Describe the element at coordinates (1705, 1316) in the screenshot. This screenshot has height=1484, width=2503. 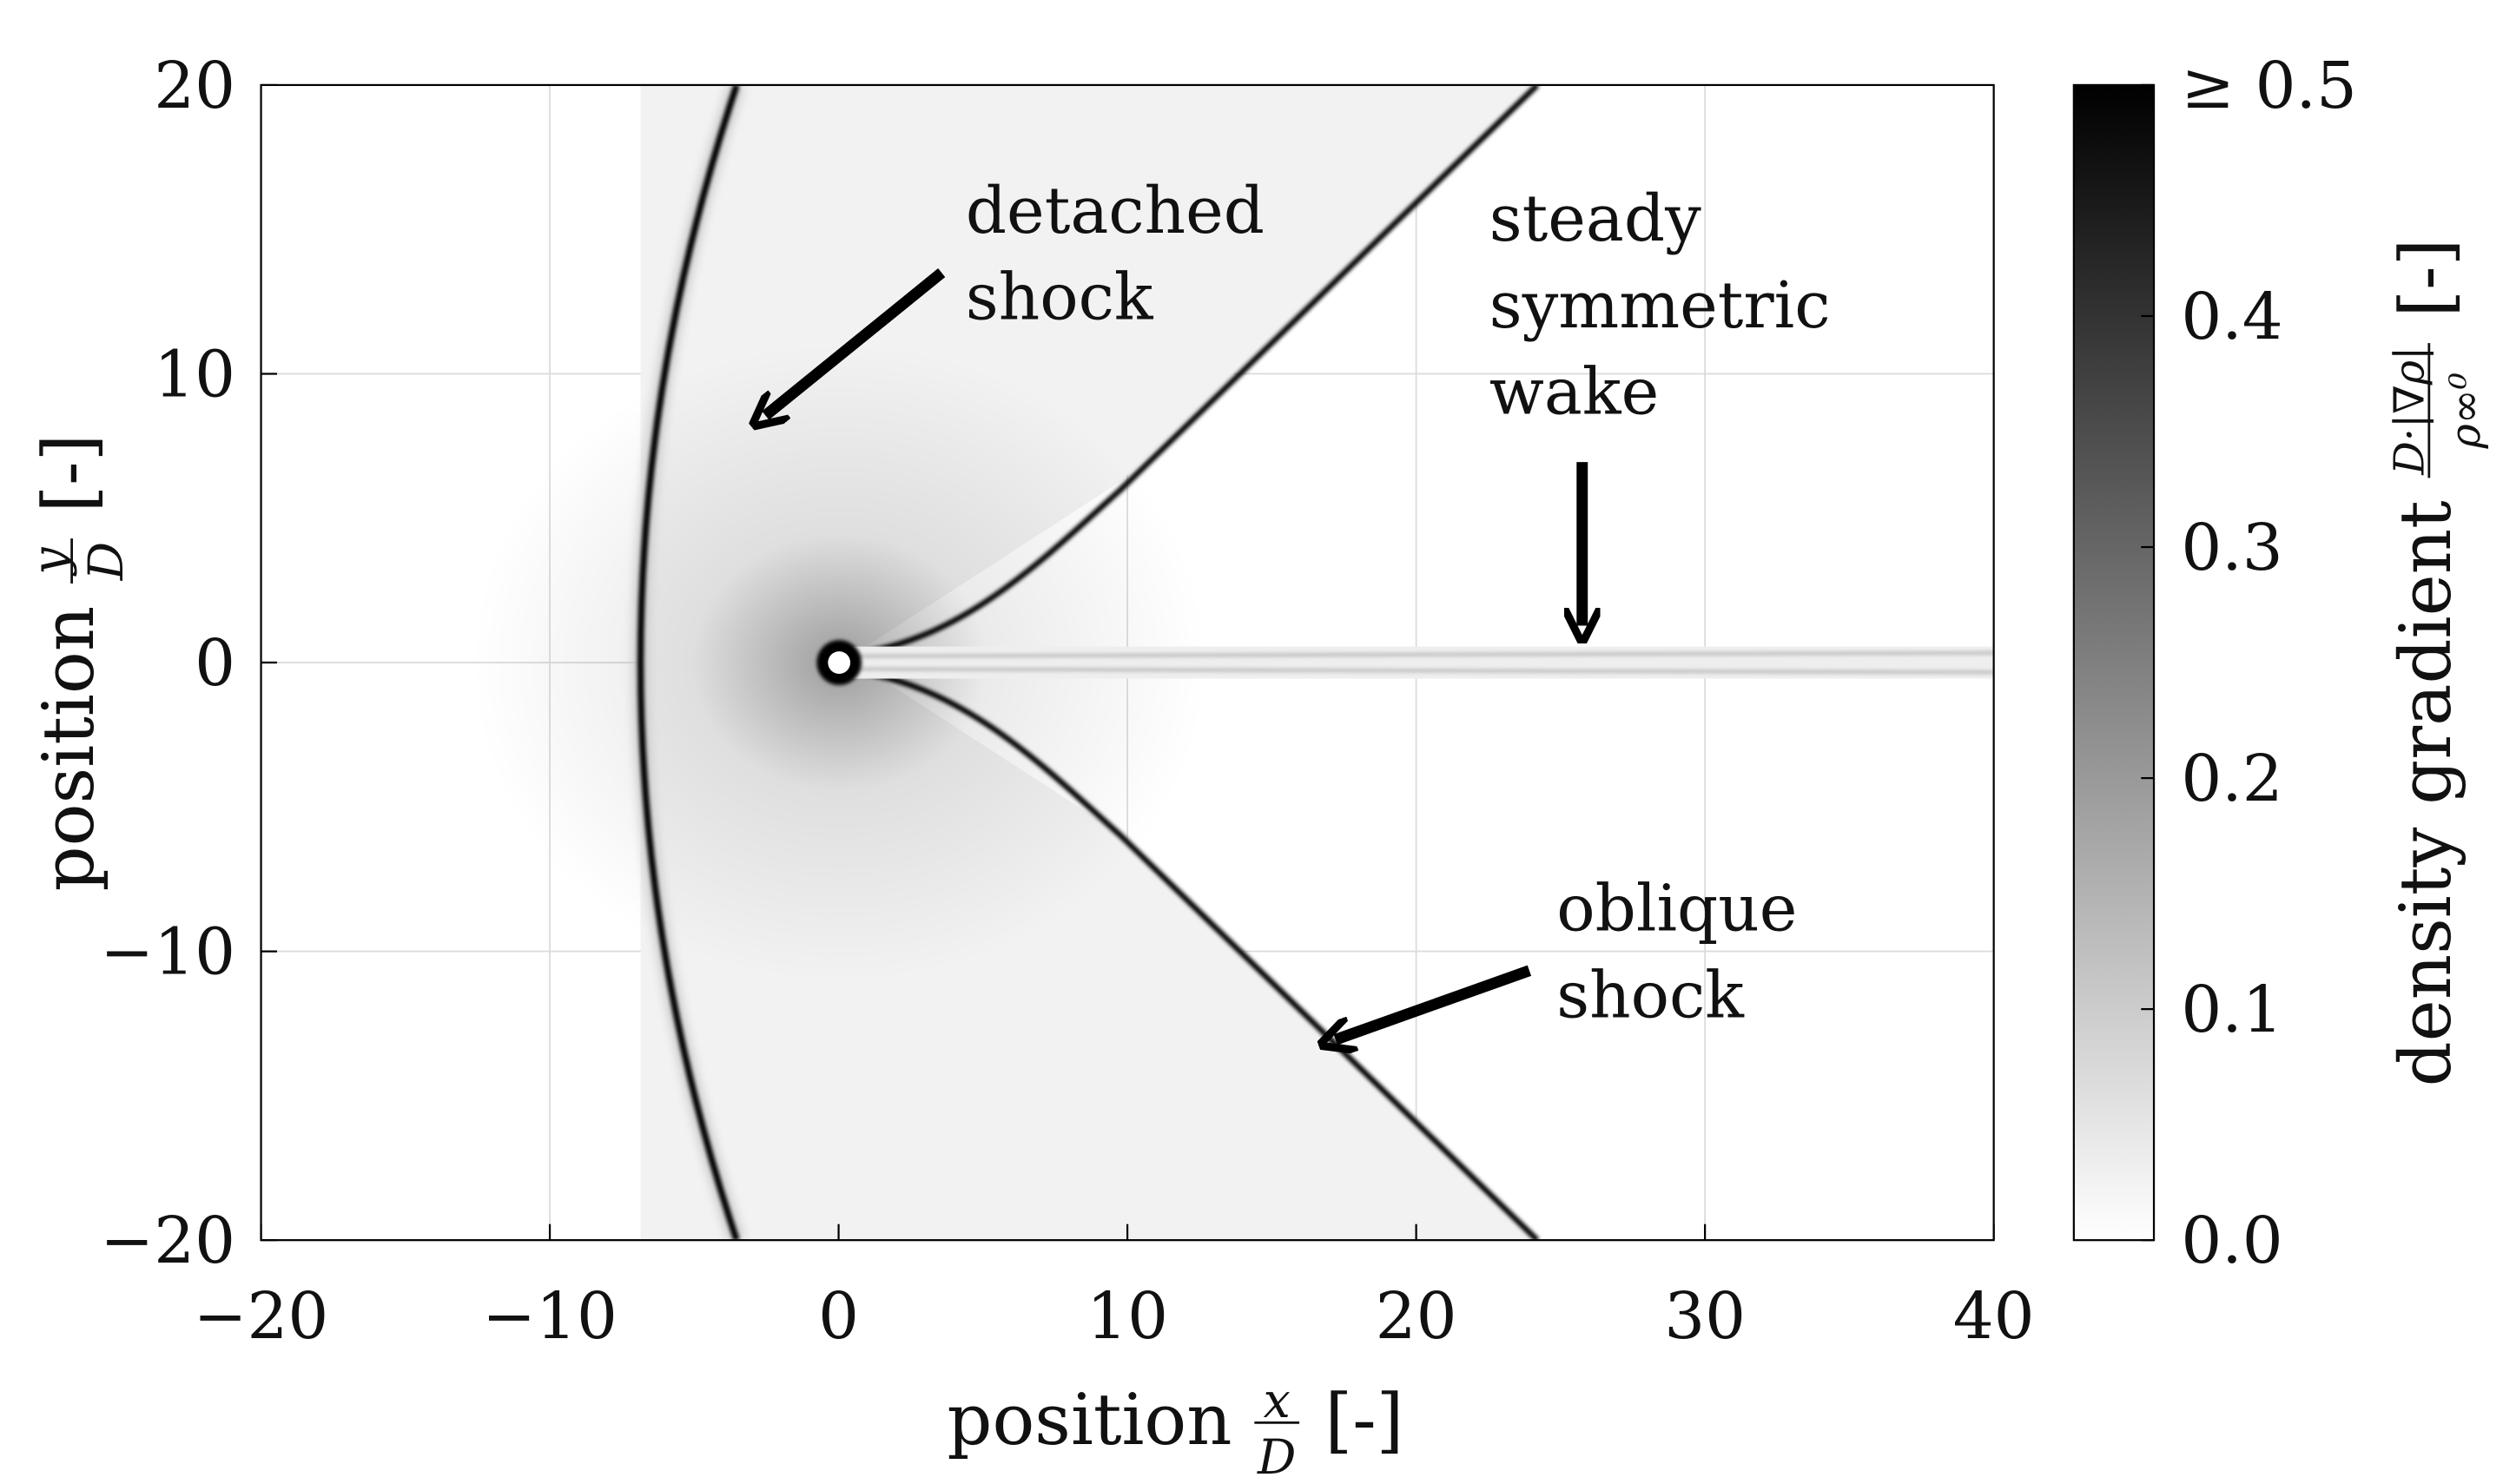
I see `x-tick-label: 30` at that location.